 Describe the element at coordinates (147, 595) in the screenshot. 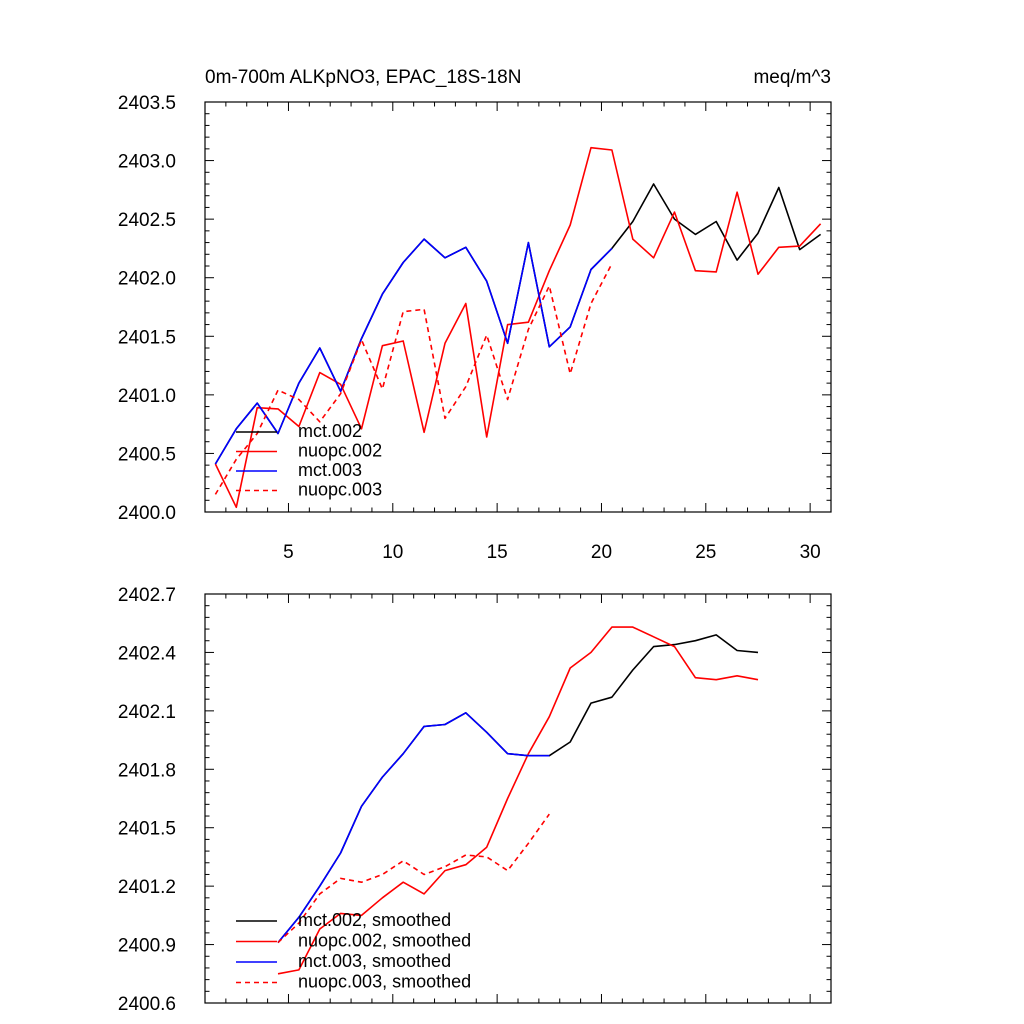

I see `y-tick-label: 2402.7` at that location.